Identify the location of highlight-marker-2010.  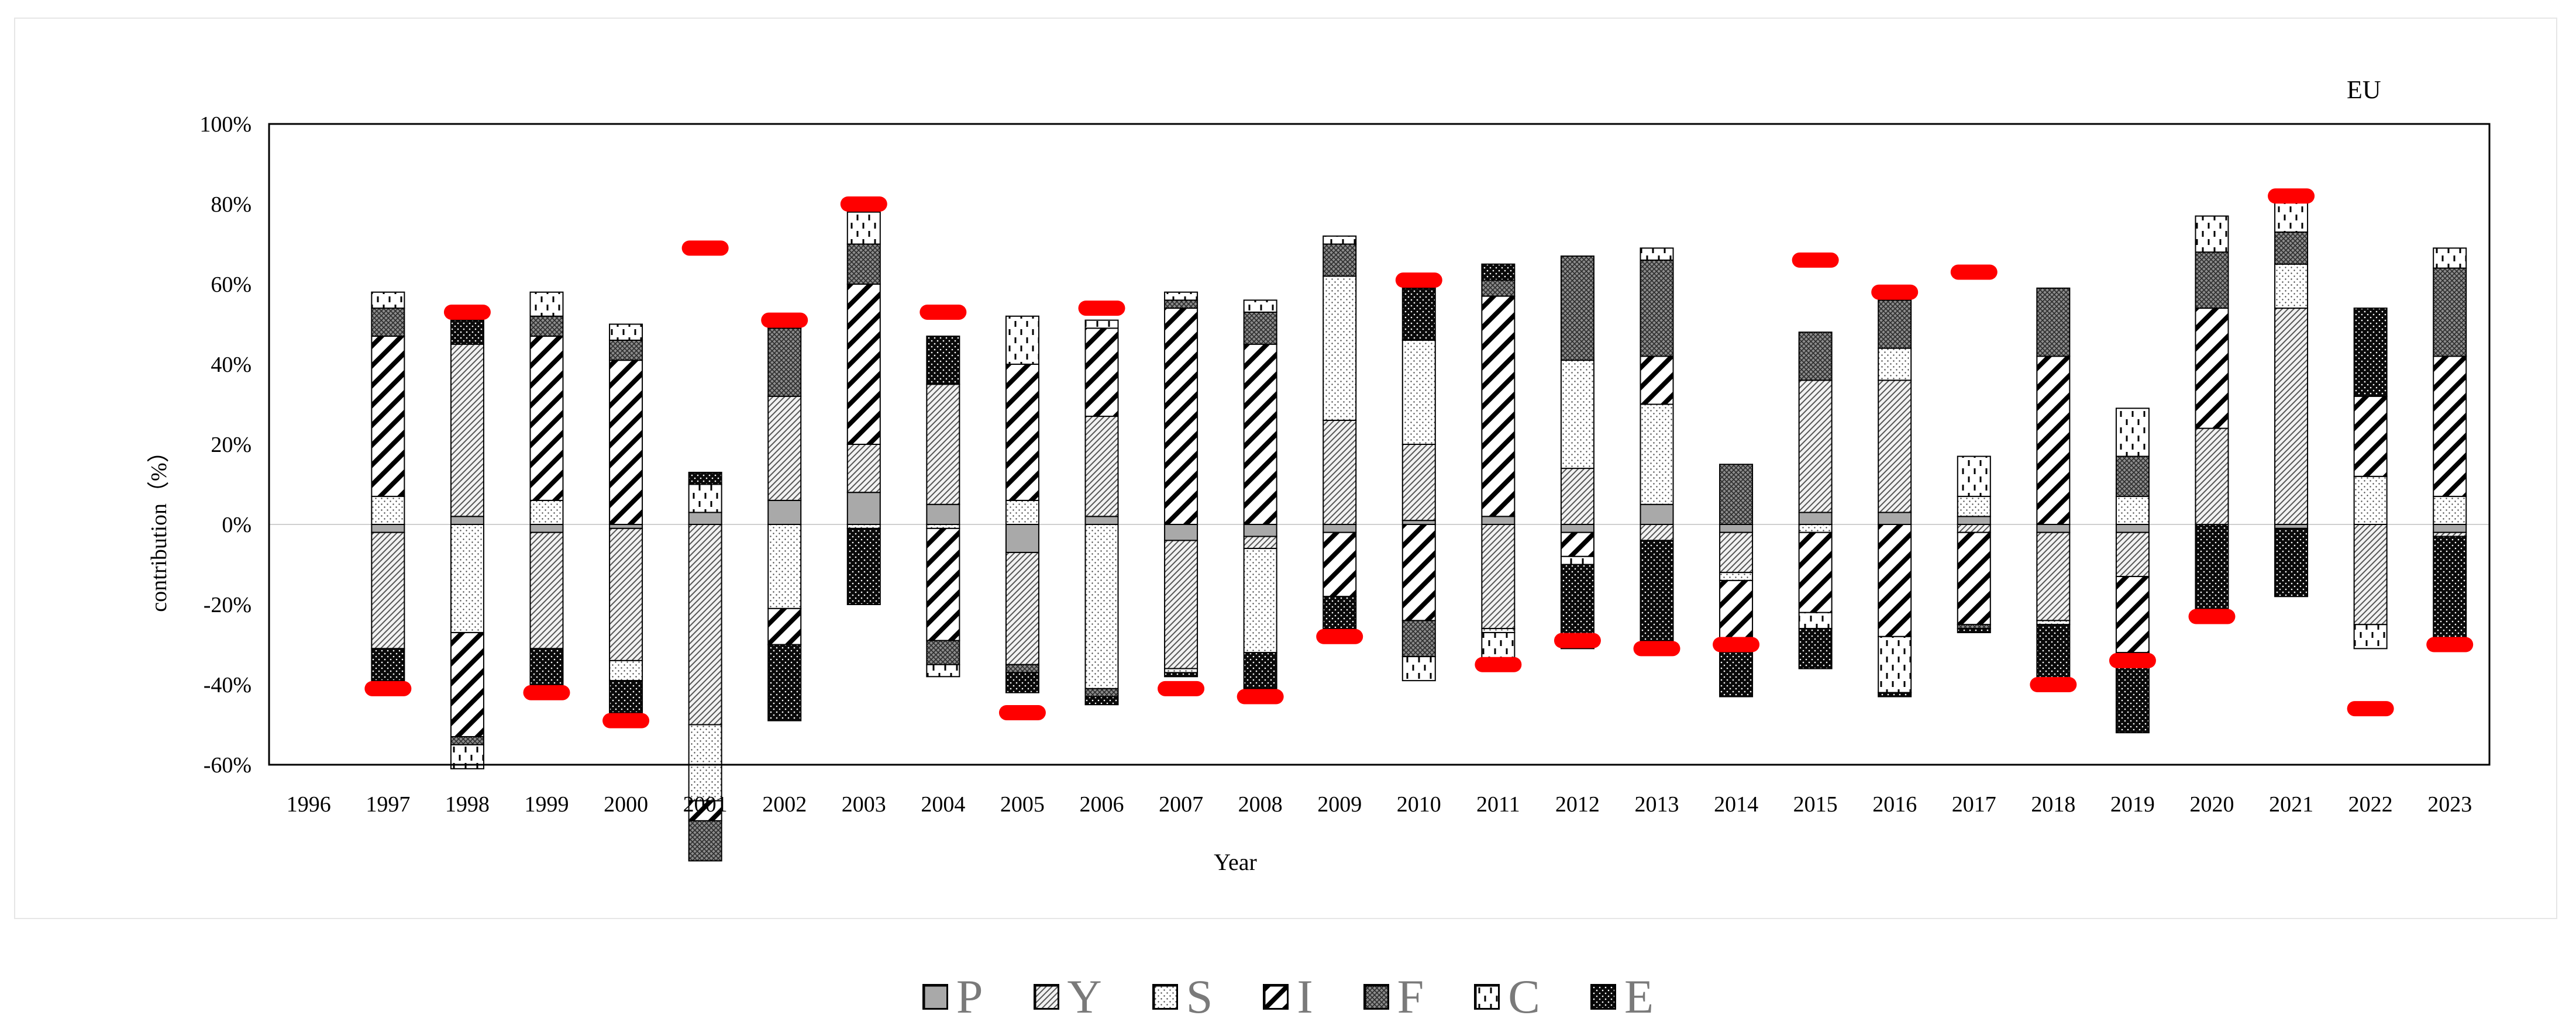
(1418, 280).